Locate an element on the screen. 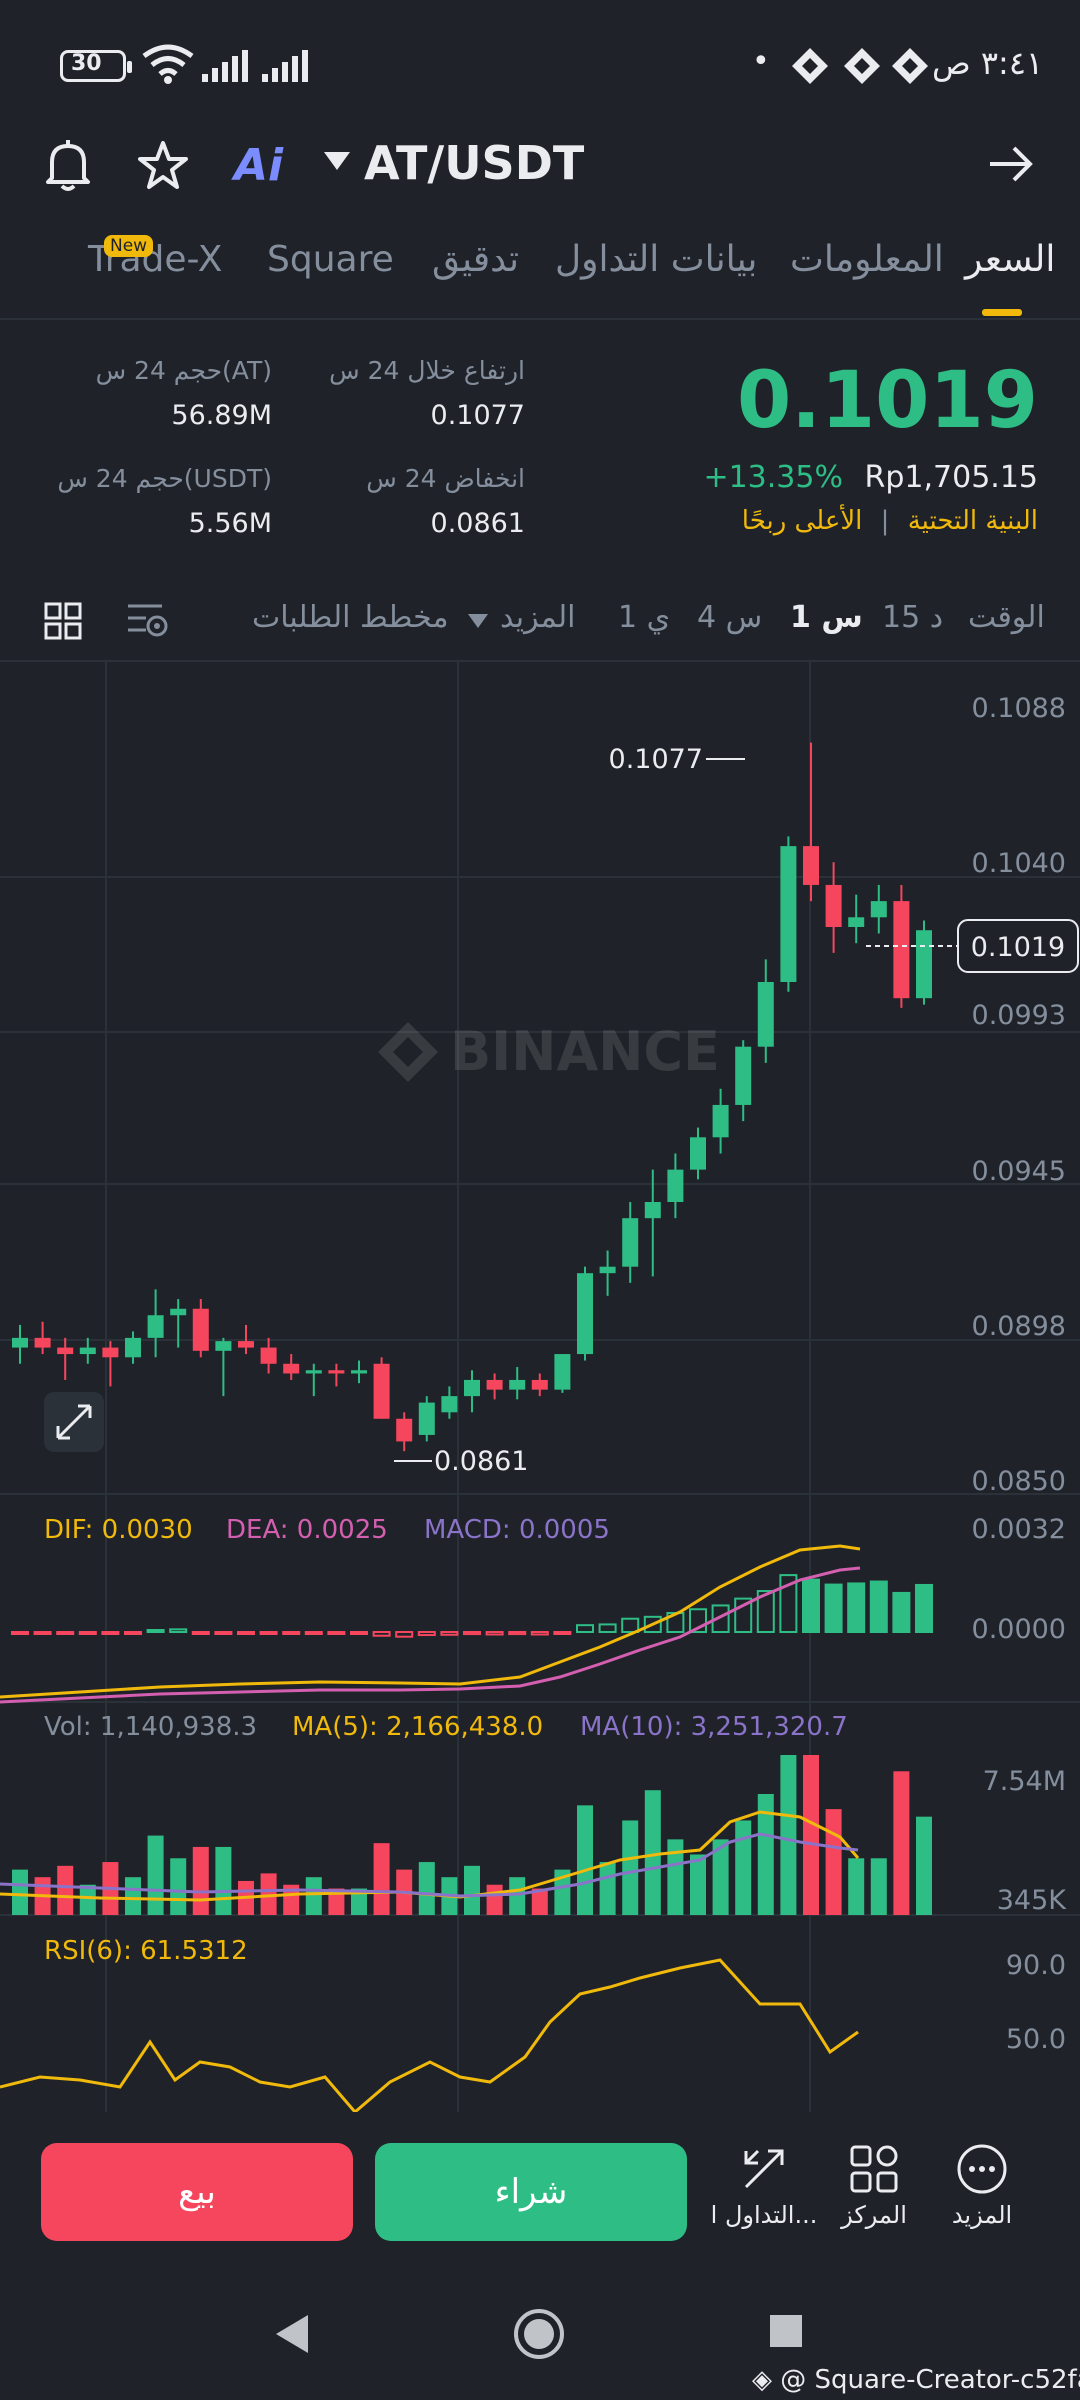 The height and width of the screenshot is (2400, 1080). price-tick: 0.0898 is located at coordinates (1019, 1326).